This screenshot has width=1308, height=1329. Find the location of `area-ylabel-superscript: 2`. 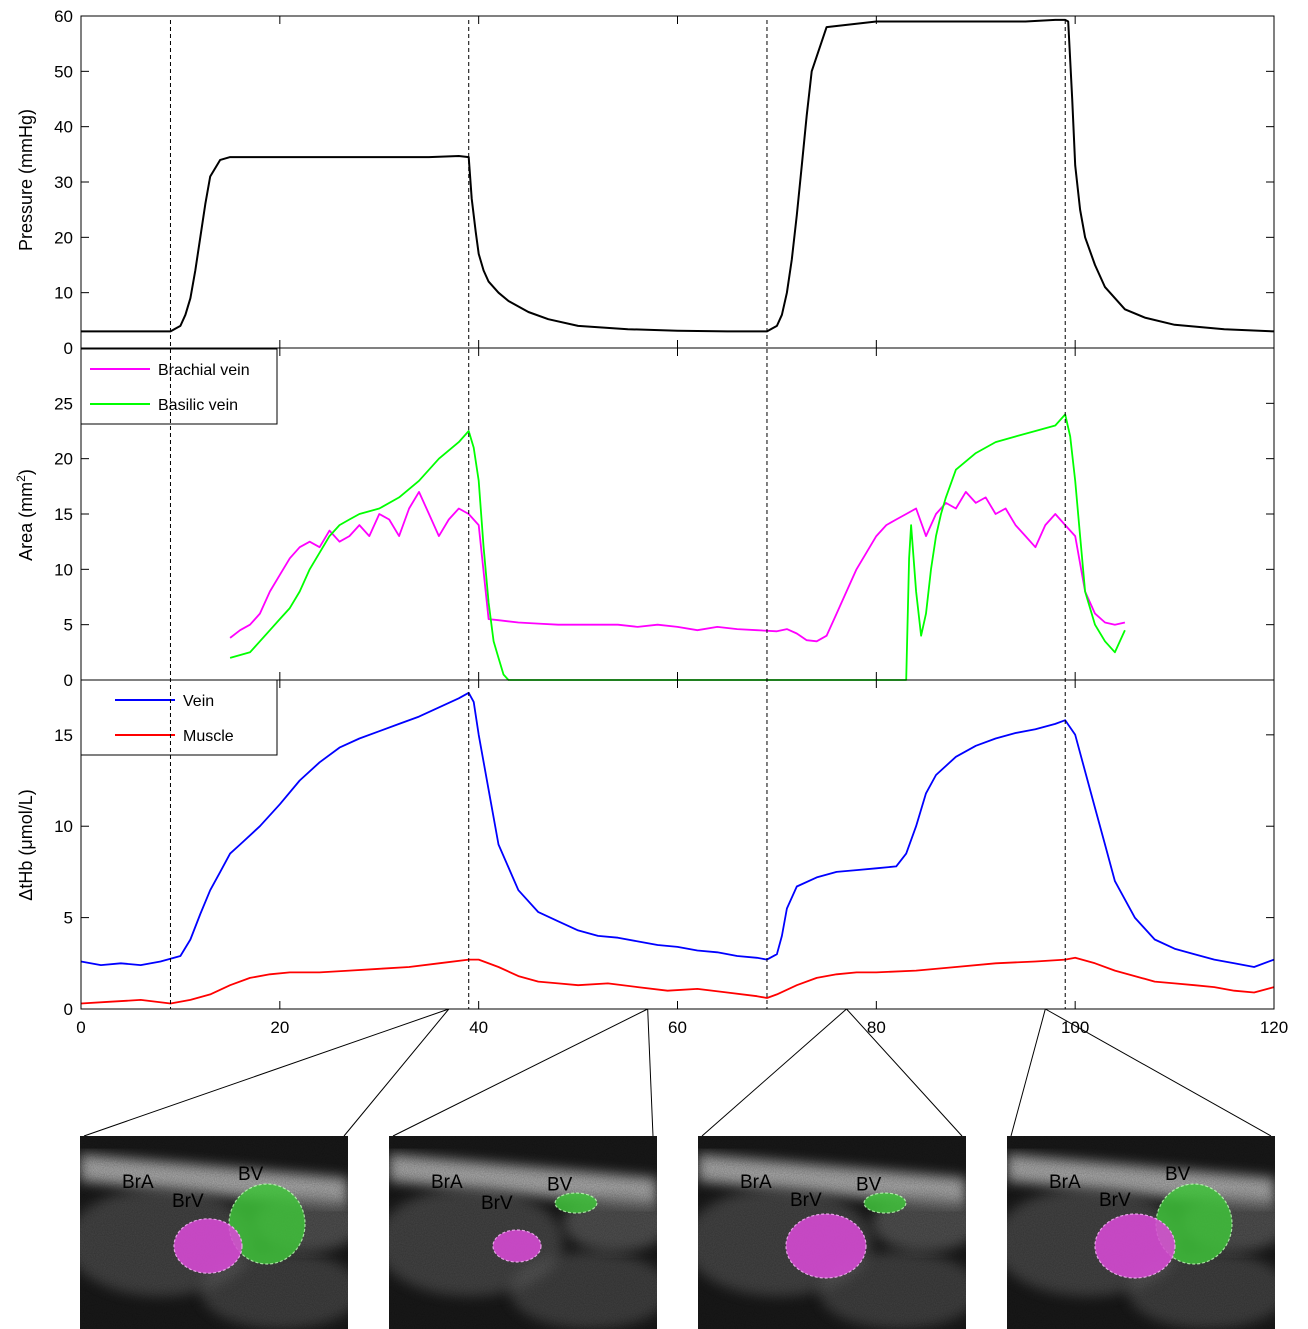

area-ylabel-superscript: 2 is located at coordinates (21, 478).